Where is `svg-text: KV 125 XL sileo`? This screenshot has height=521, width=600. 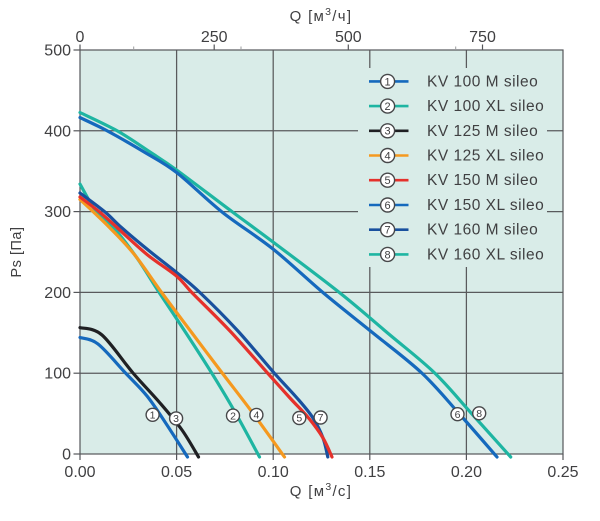 svg-text: KV 125 XL sileo is located at coordinates (485, 156).